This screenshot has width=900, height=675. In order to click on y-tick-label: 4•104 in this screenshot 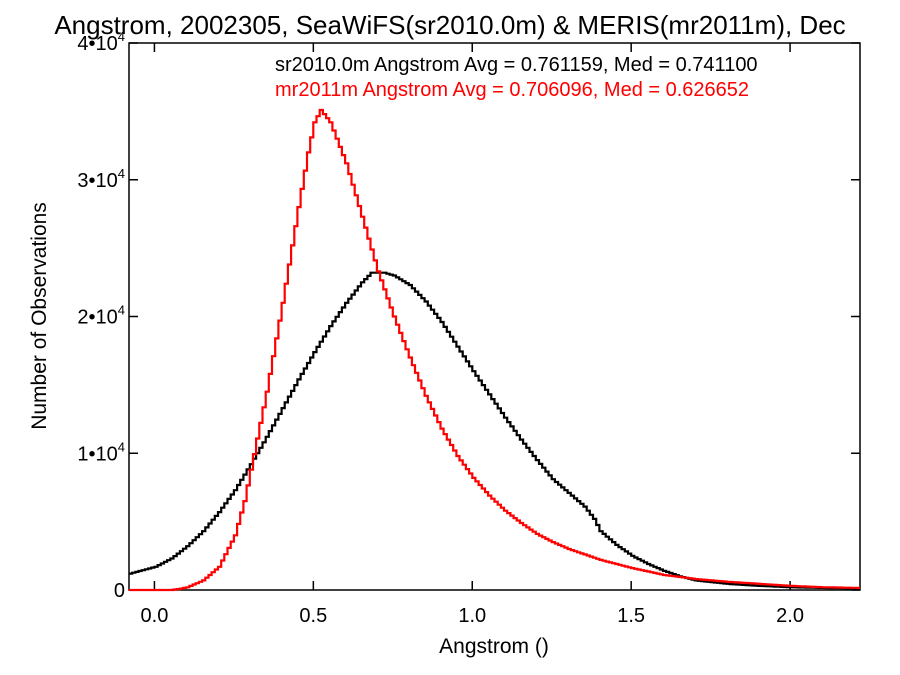, I will do `click(101, 42)`.